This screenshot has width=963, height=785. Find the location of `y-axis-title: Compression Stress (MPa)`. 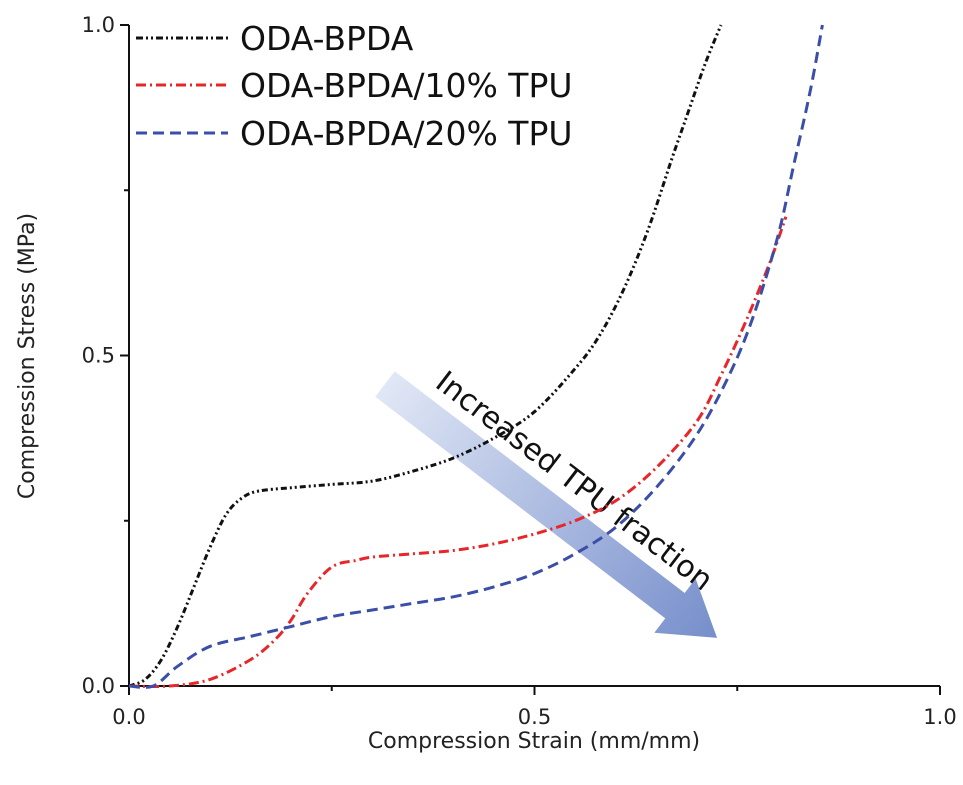

y-axis-title: Compression Stress (MPa) is located at coordinates (27, 356).